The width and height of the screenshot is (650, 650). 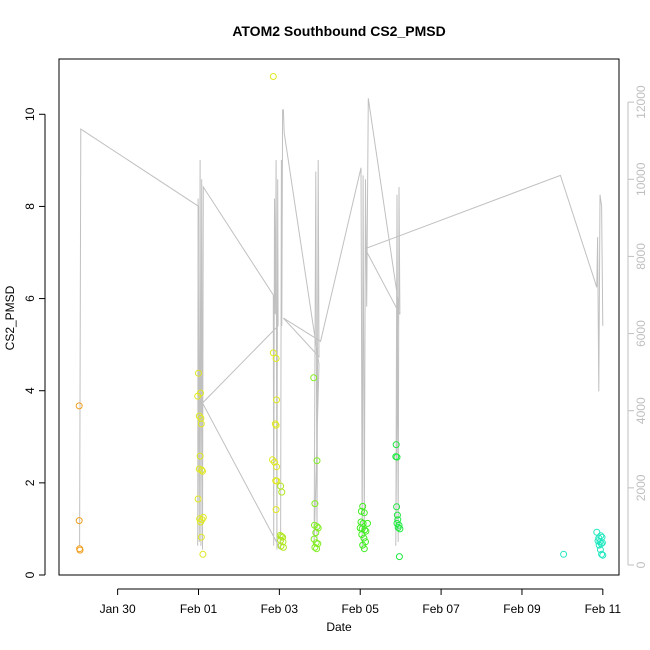 What do you see at coordinates (30, 114) in the screenshot?
I see `y-tick-label: 10` at bounding box center [30, 114].